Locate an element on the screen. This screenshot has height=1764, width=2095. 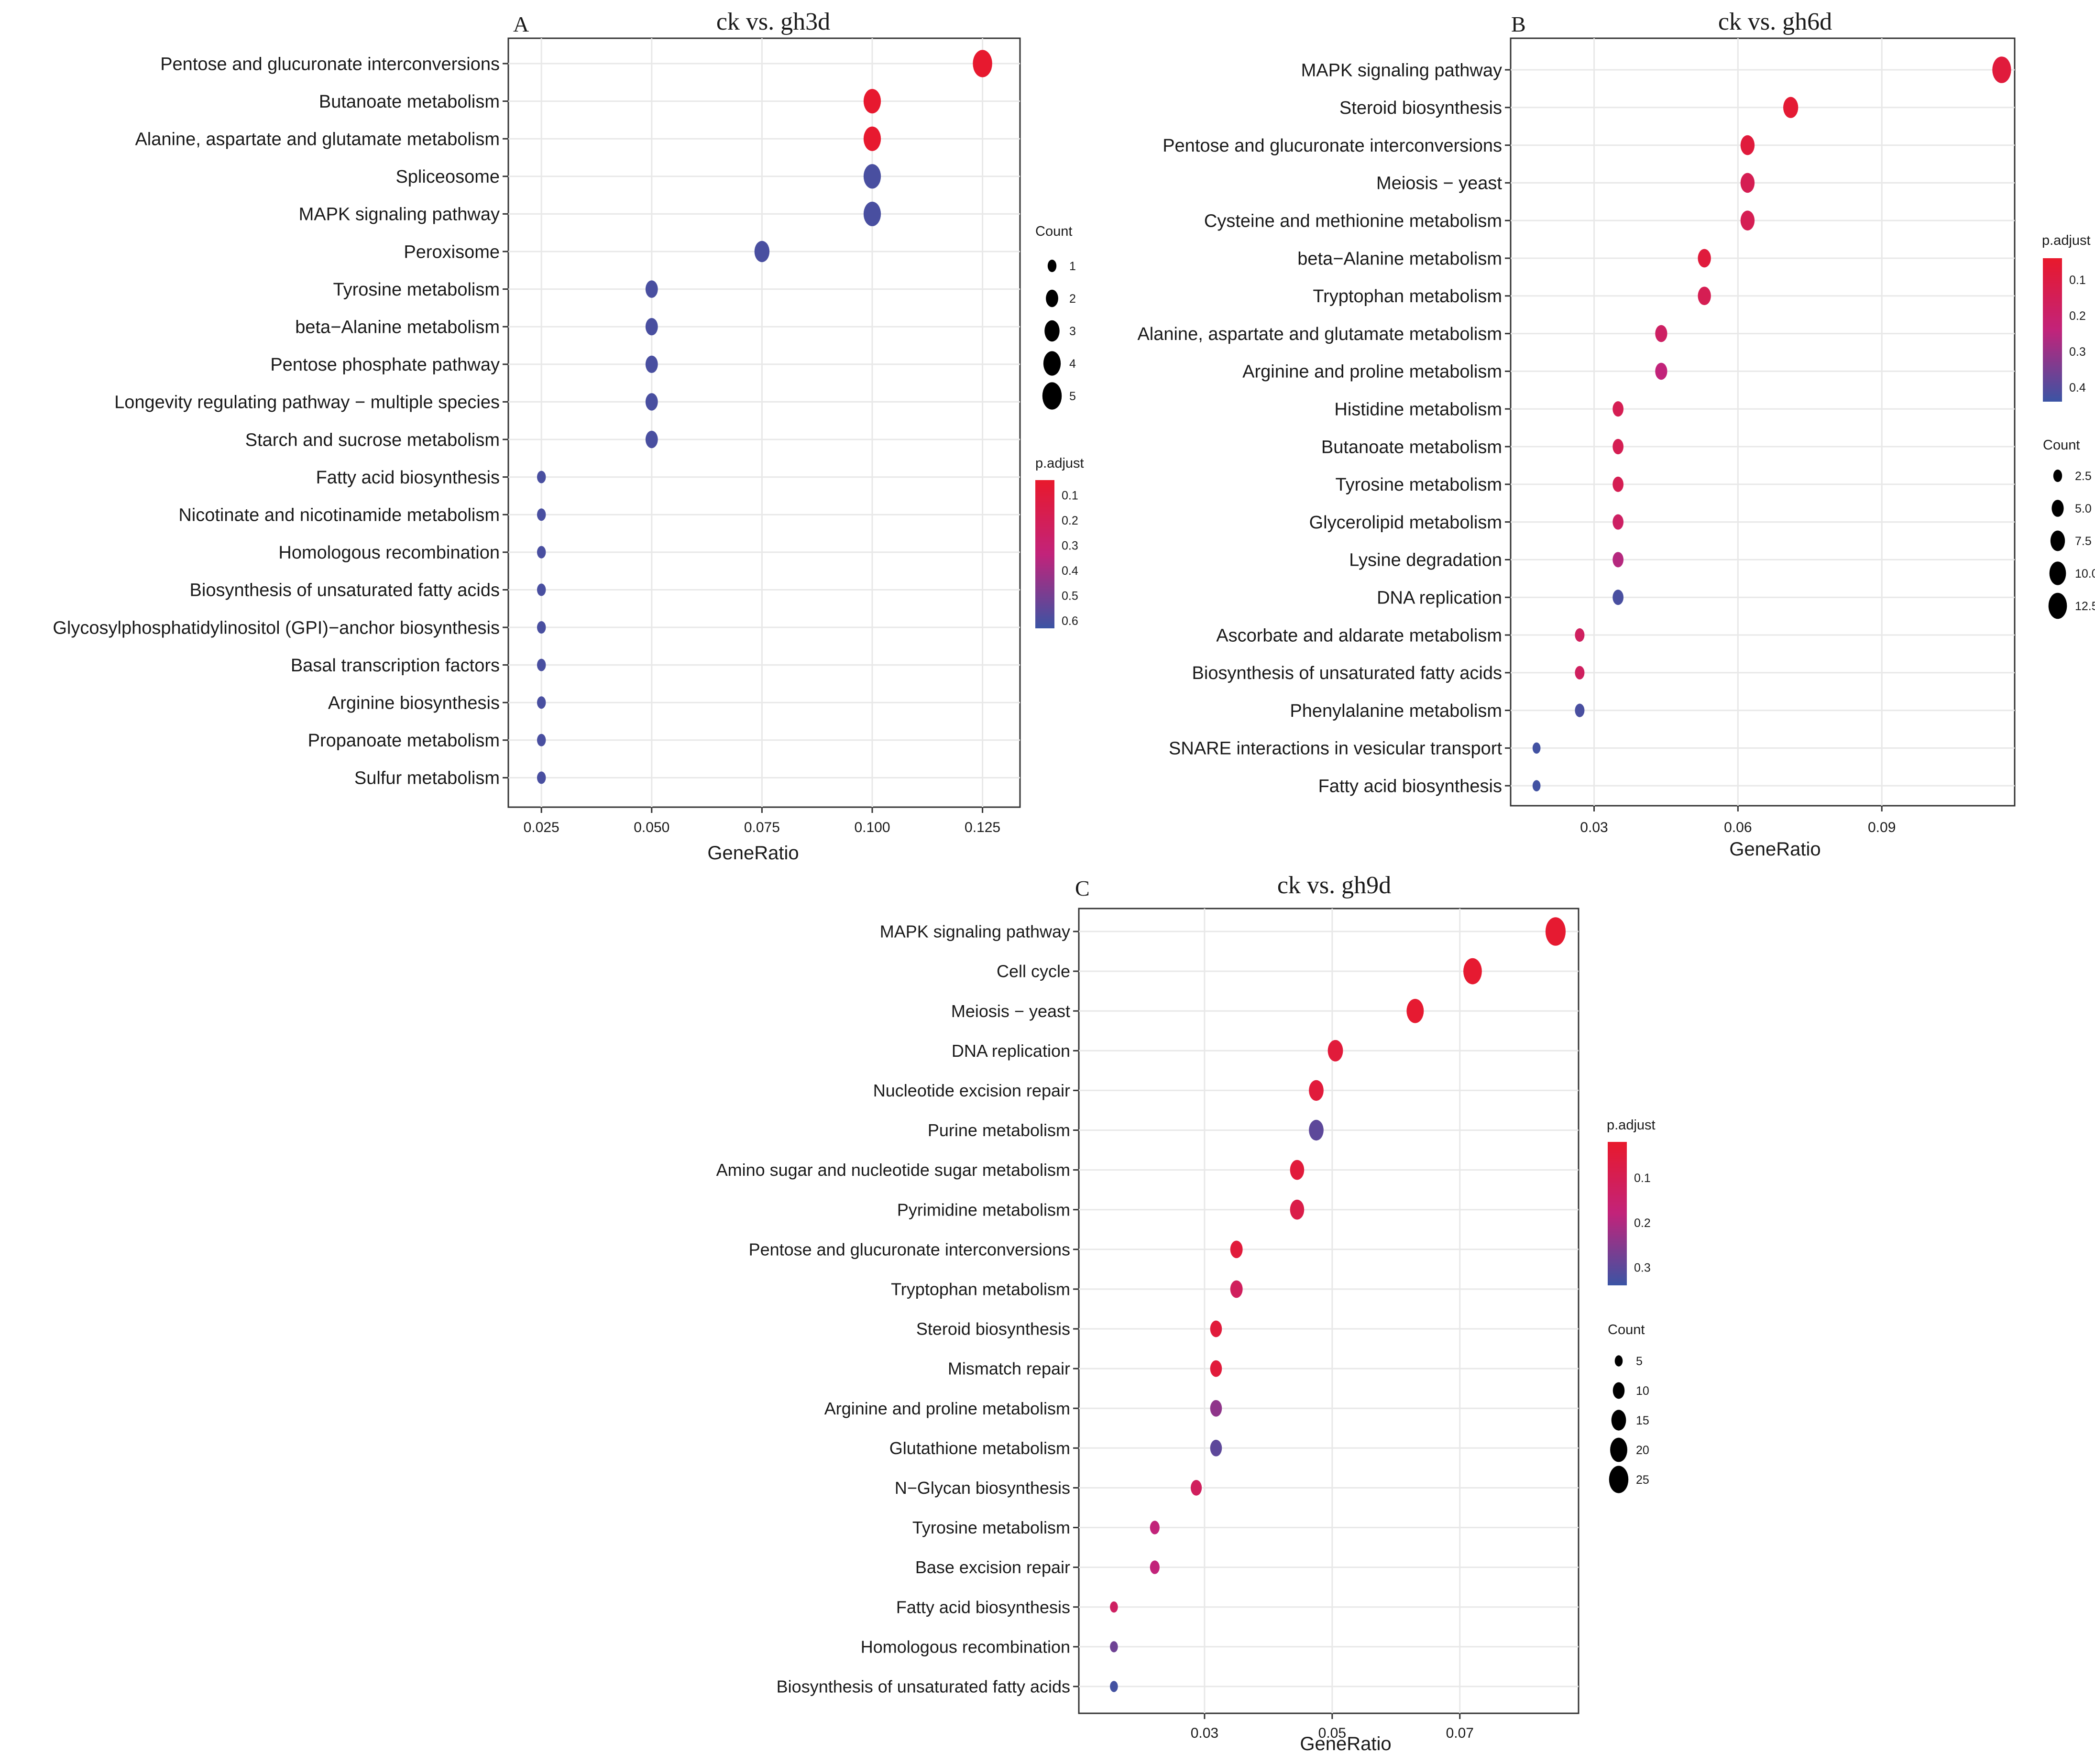
count-legend-label: 1 is located at coordinates (1072, 266).